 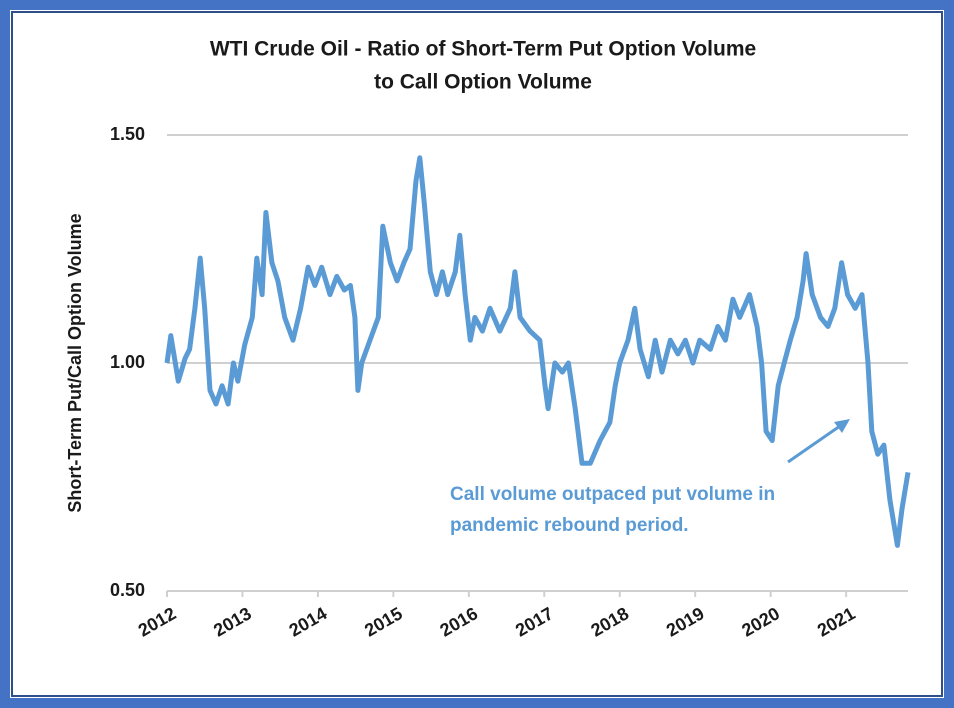 What do you see at coordinates (127, 590) in the screenshot?
I see `y-tick-label: 0.50` at bounding box center [127, 590].